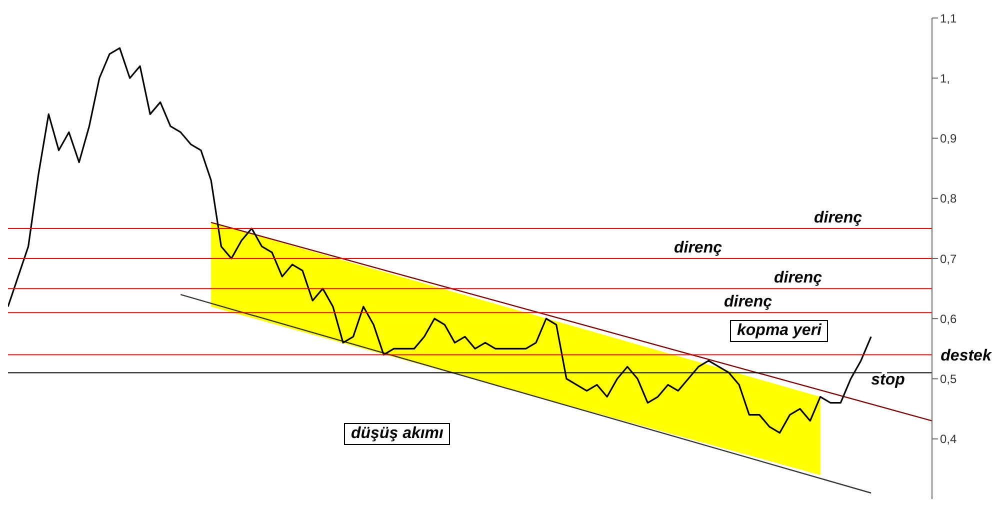  I want to click on annotation: kopma yeri, so click(779, 331).